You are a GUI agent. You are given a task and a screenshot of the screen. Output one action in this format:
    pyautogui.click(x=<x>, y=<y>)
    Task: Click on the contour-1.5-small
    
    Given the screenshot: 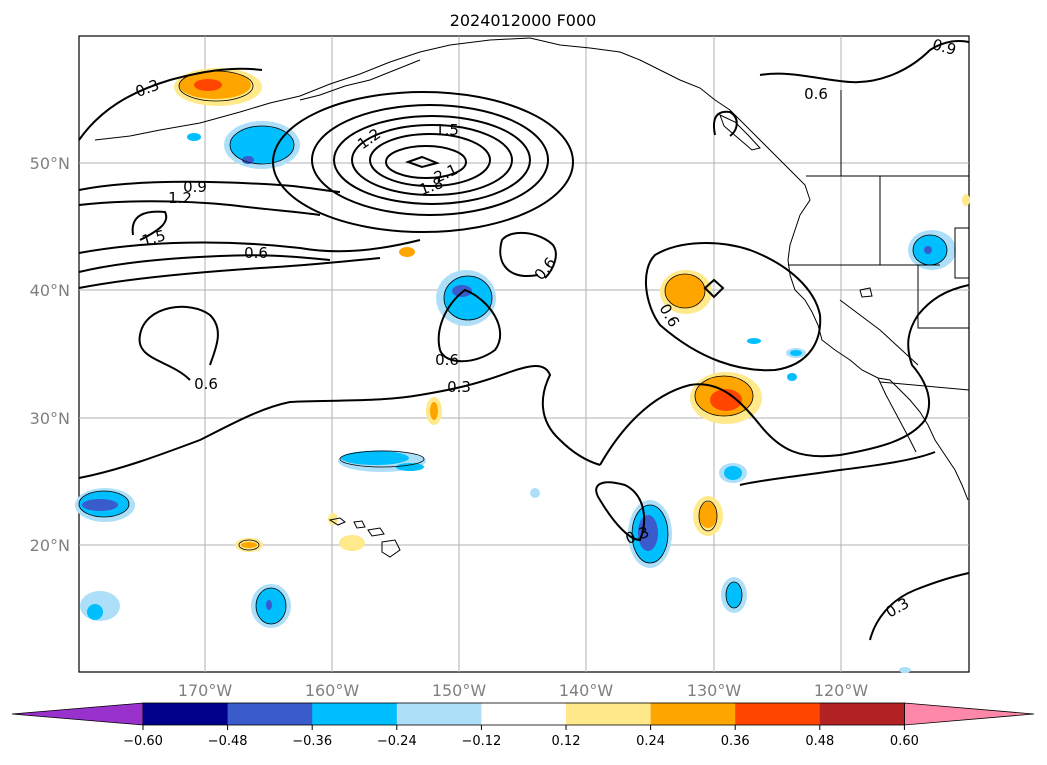 What is the action you would take?
    pyautogui.click(x=149, y=225)
    